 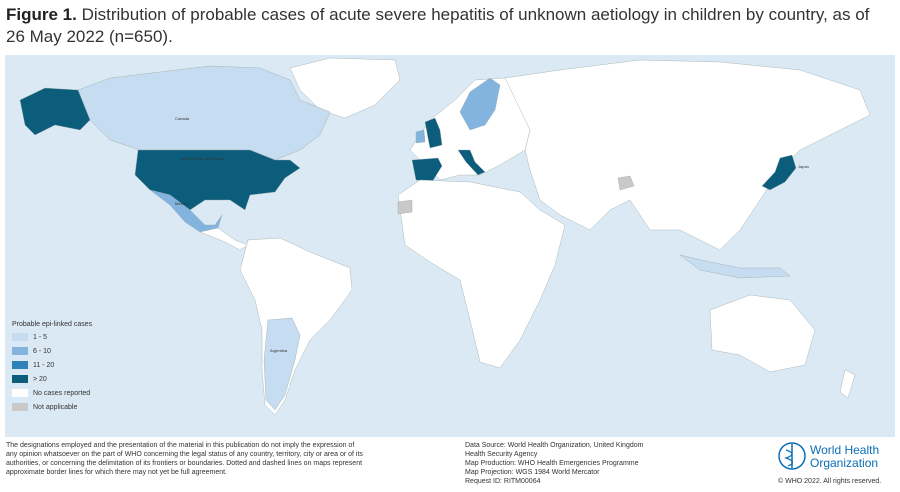 I want to click on australia, so click(x=762, y=333).